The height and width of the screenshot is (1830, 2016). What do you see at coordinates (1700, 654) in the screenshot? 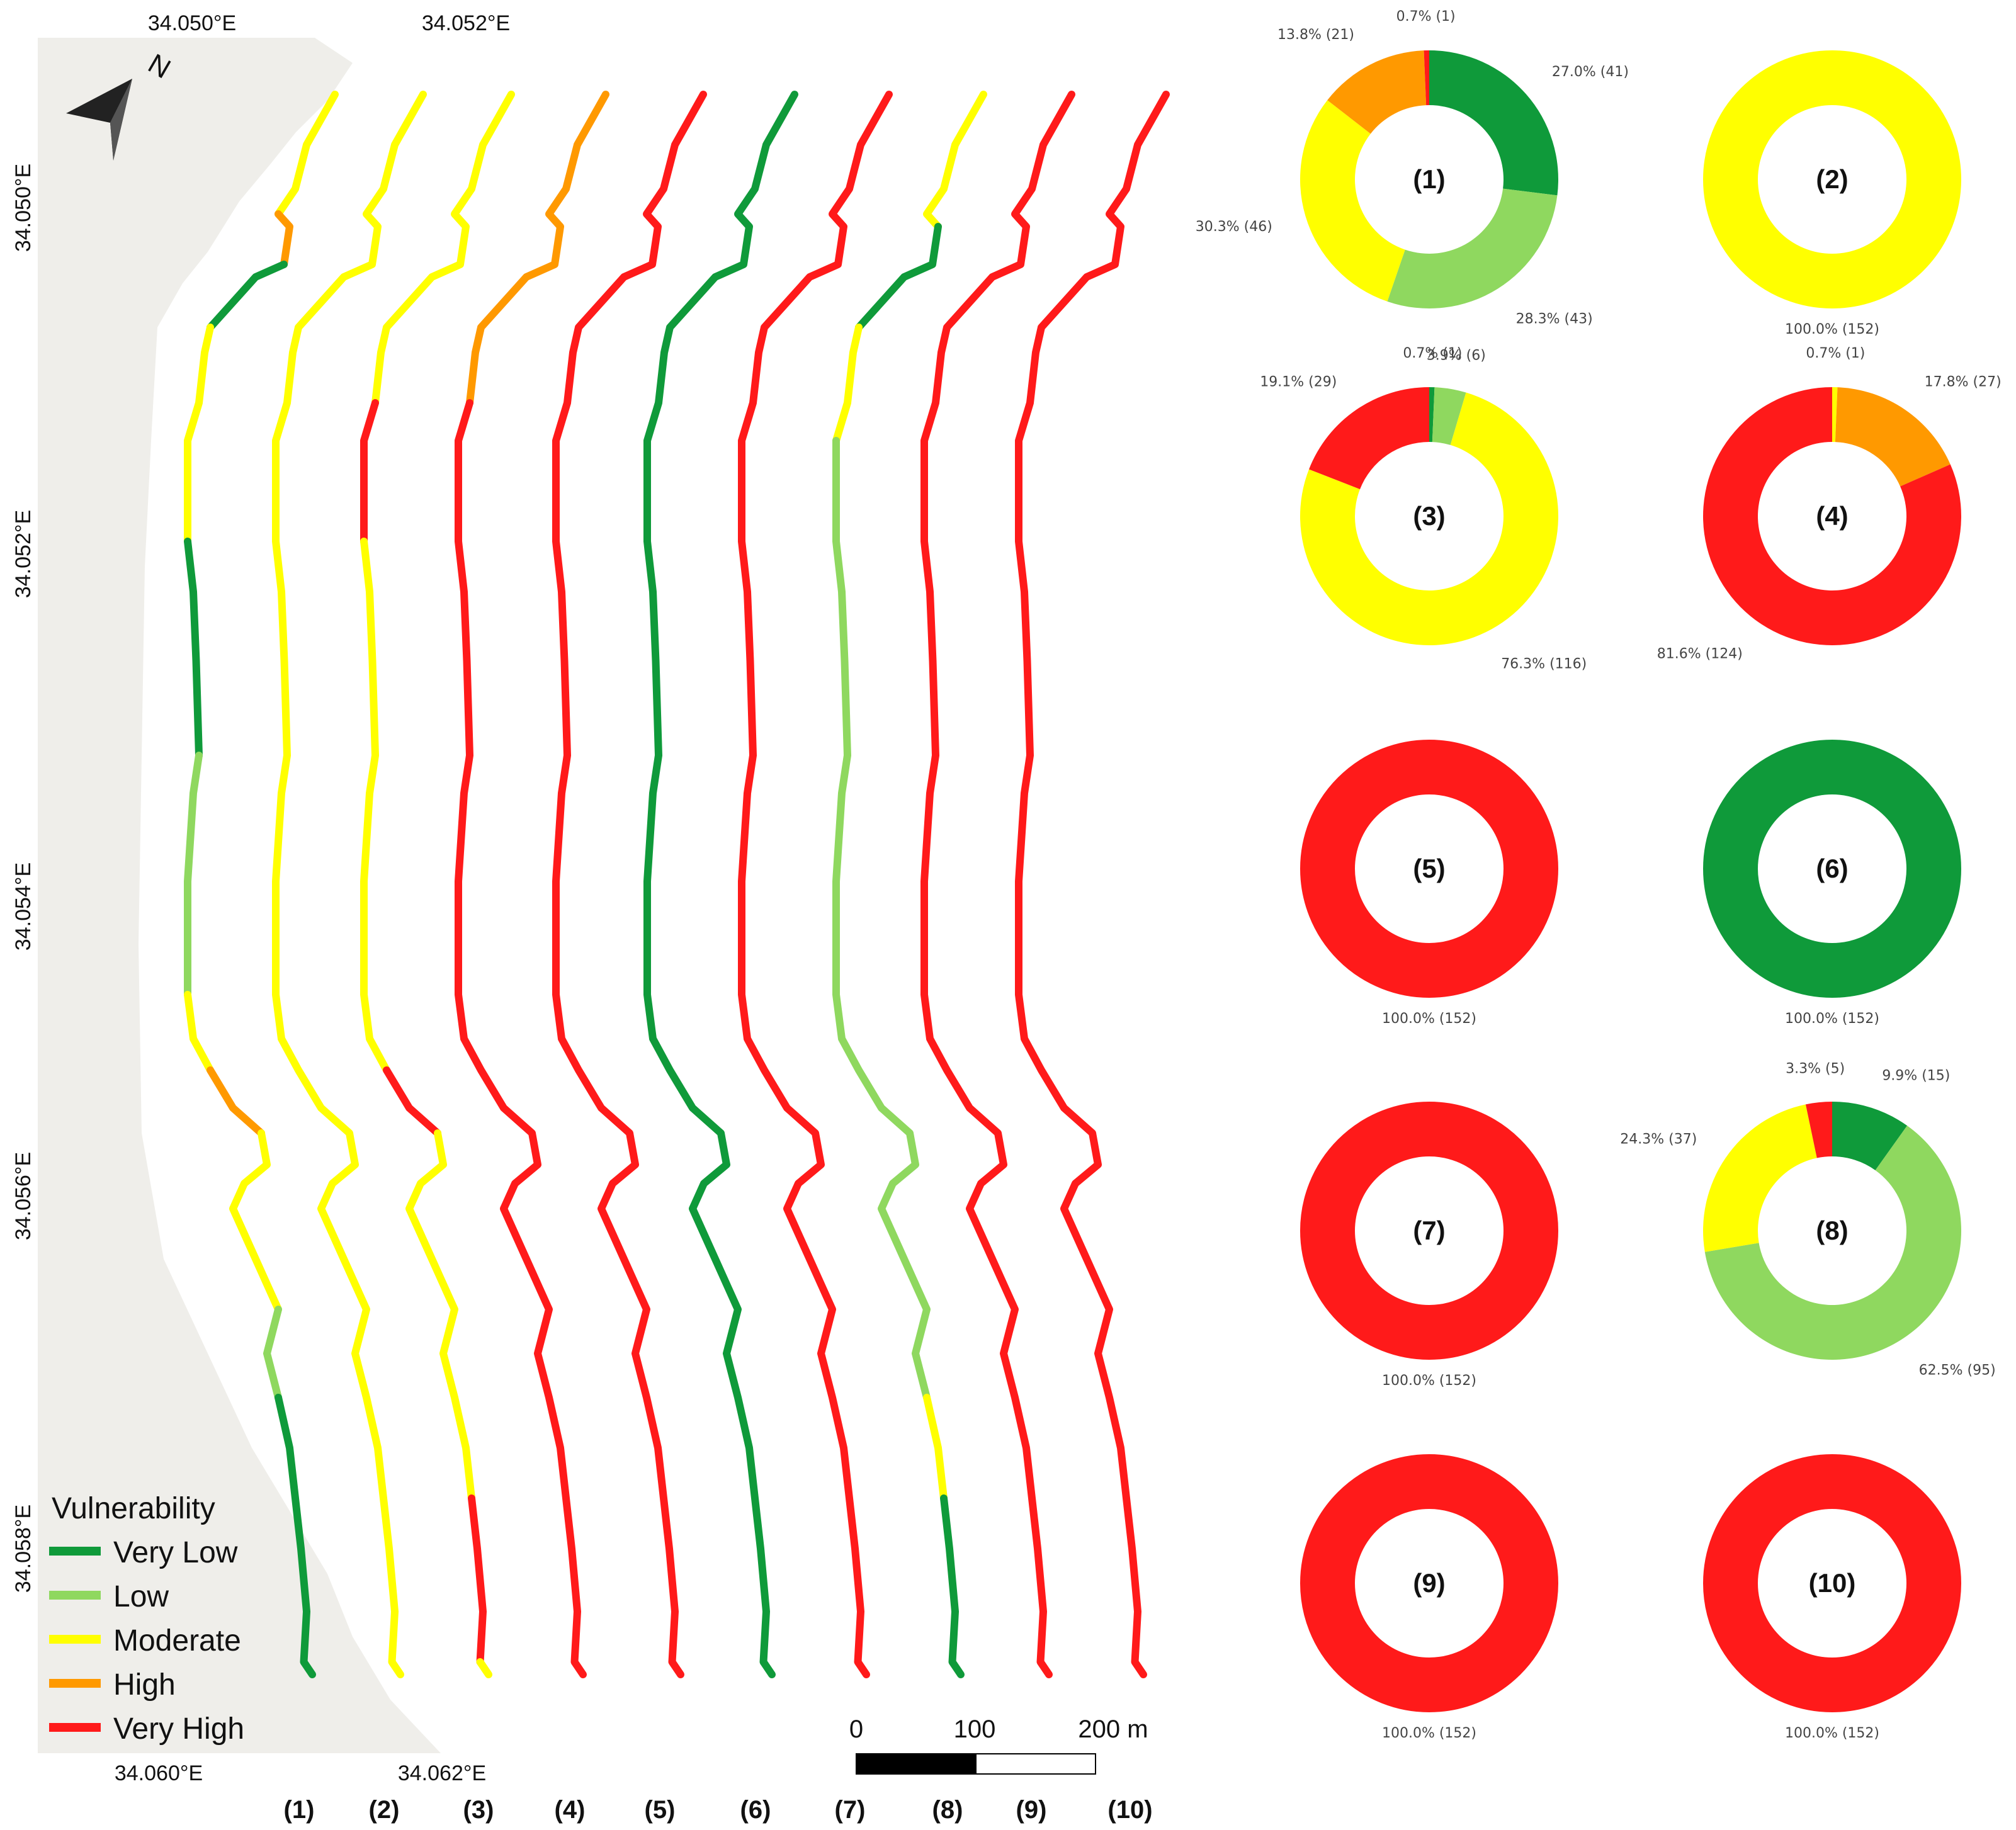
I see `donut-slice-label: 81.6% (124)` at bounding box center [1700, 654].